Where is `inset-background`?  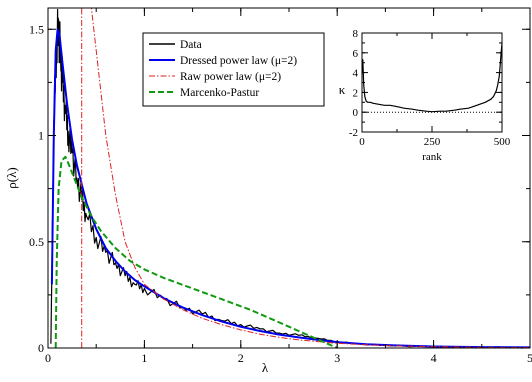
inset-background is located at coordinates (432, 82).